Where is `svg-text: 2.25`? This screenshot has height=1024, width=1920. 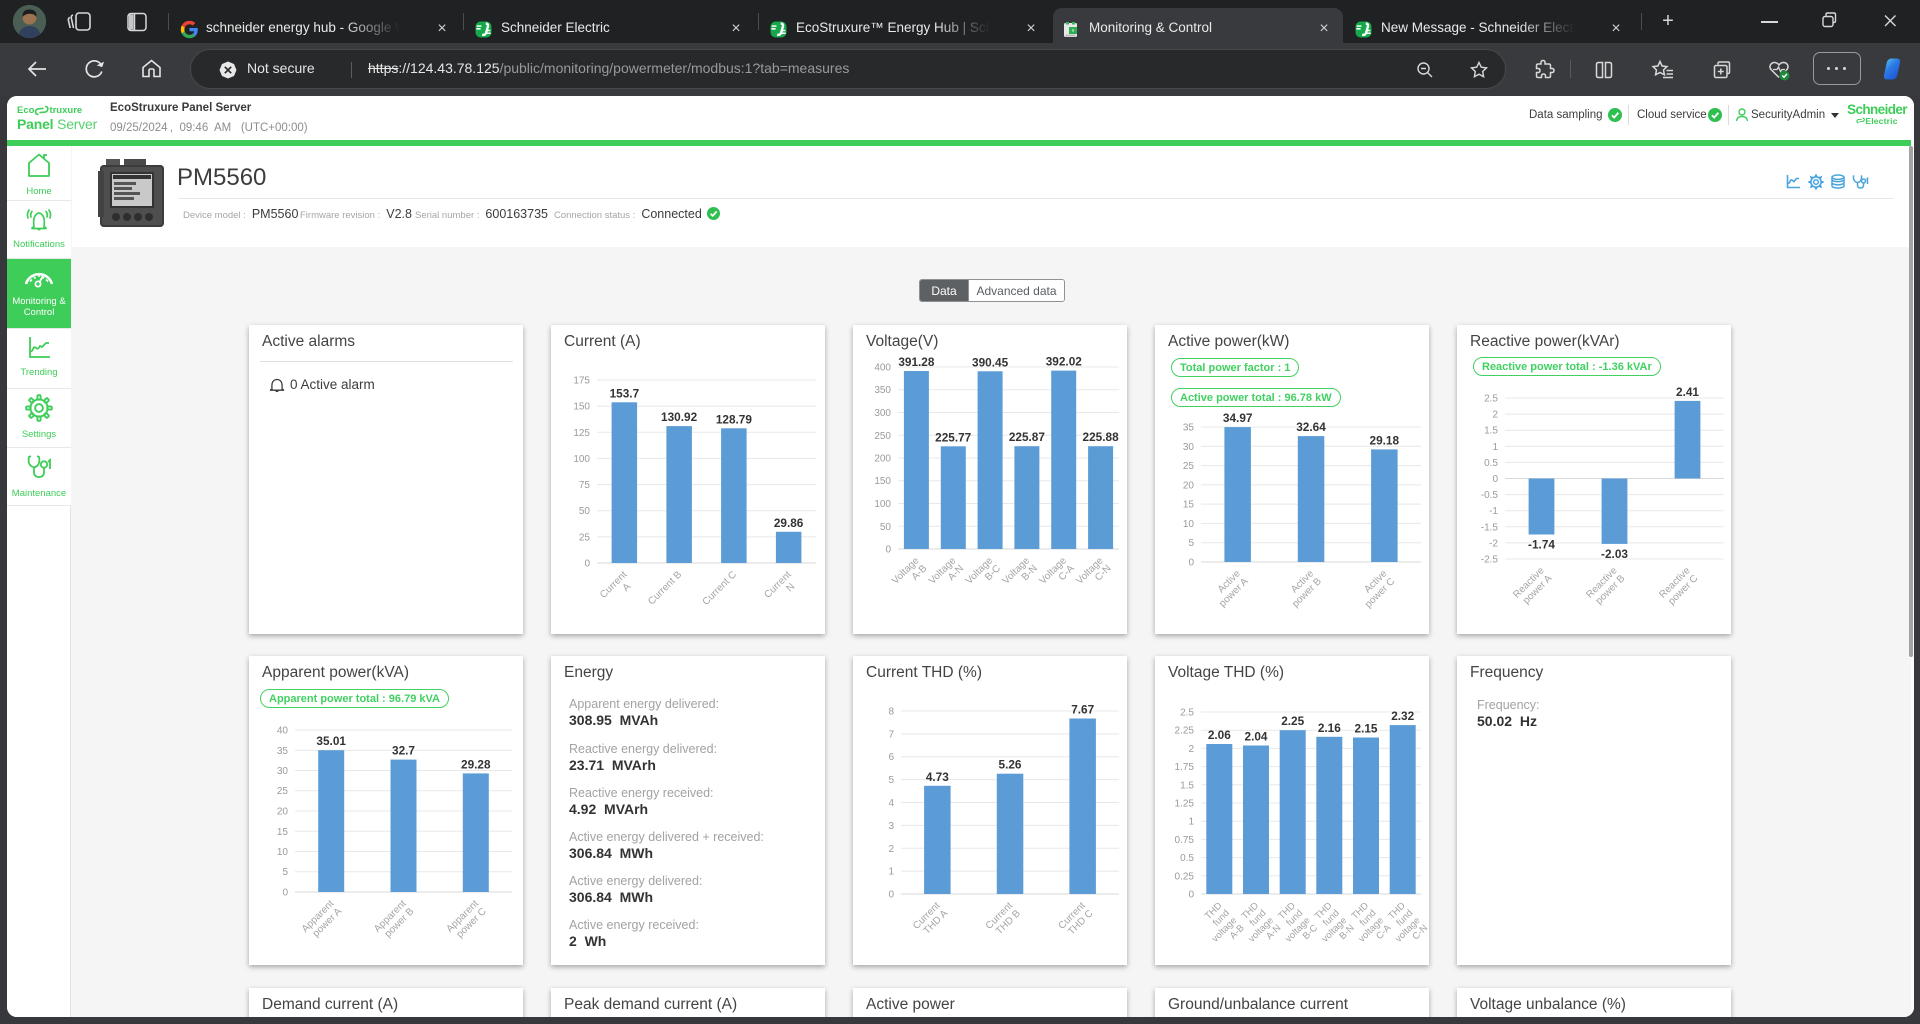 svg-text: 2.25 is located at coordinates (1185, 731).